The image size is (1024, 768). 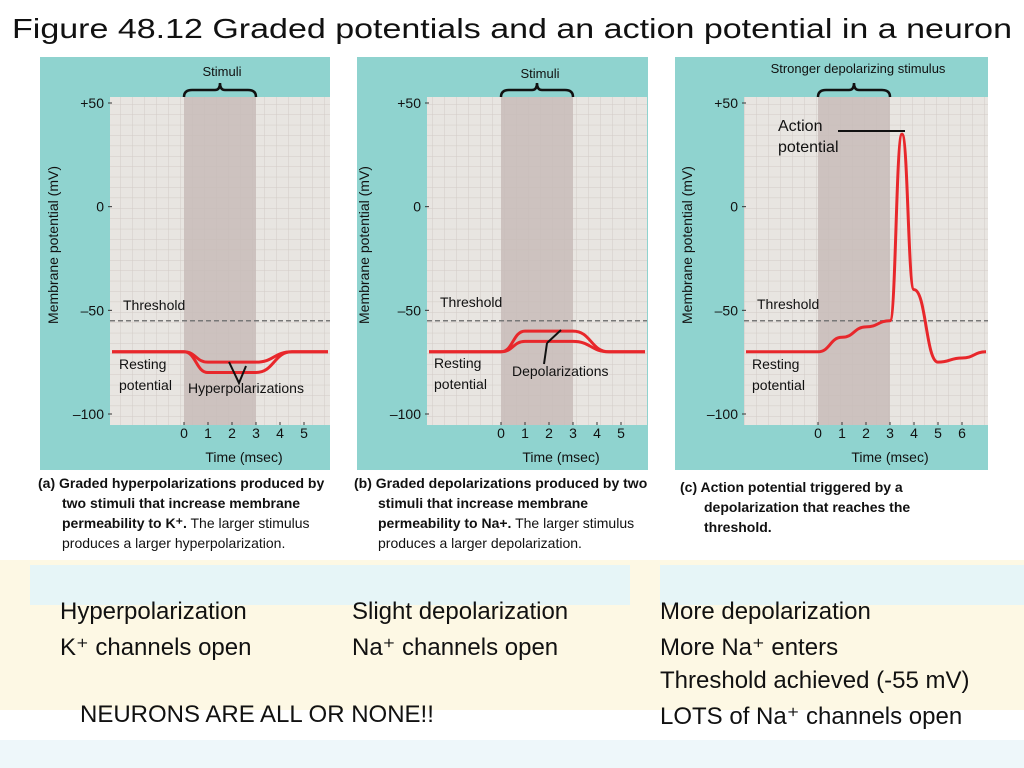 I want to click on annotation: Action, so click(x=800, y=126).